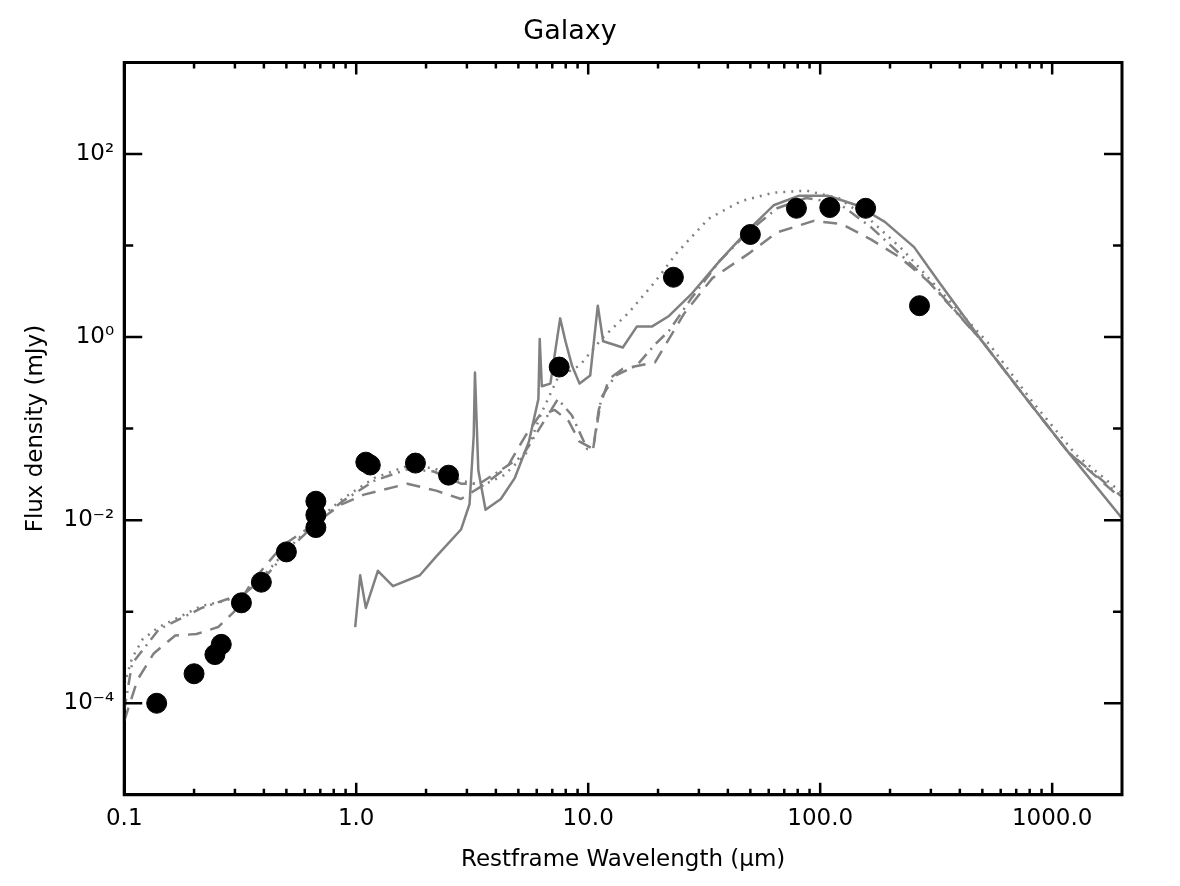 The width and height of the screenshot is (1180, 886). Describe the element at coordinates (33, 428) in the screenshot. I see `y-axis-title: Flux density (mJy)` at that location.